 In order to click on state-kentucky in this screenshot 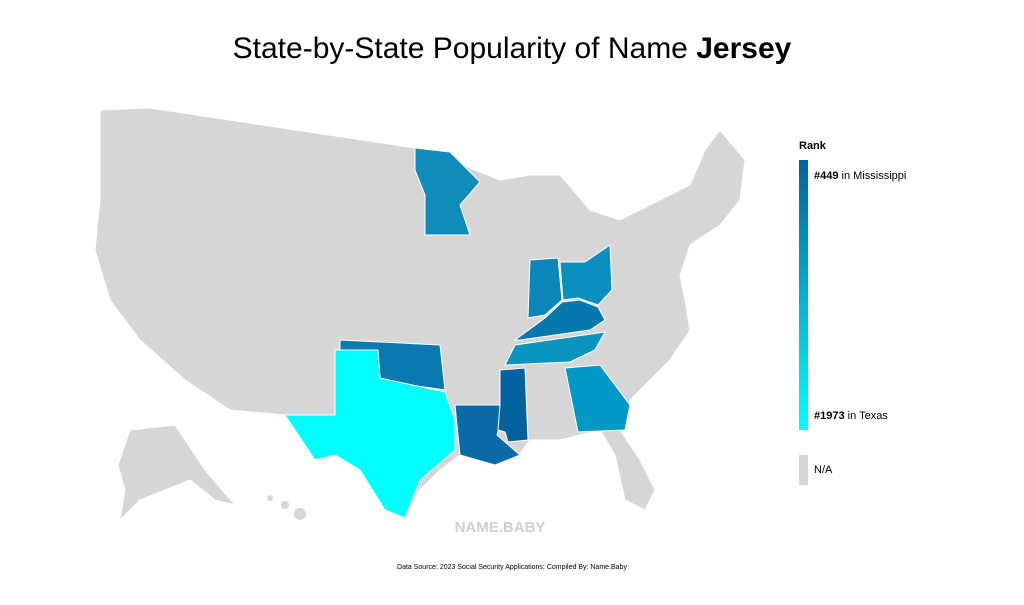, I will do `click(559, 320)`.